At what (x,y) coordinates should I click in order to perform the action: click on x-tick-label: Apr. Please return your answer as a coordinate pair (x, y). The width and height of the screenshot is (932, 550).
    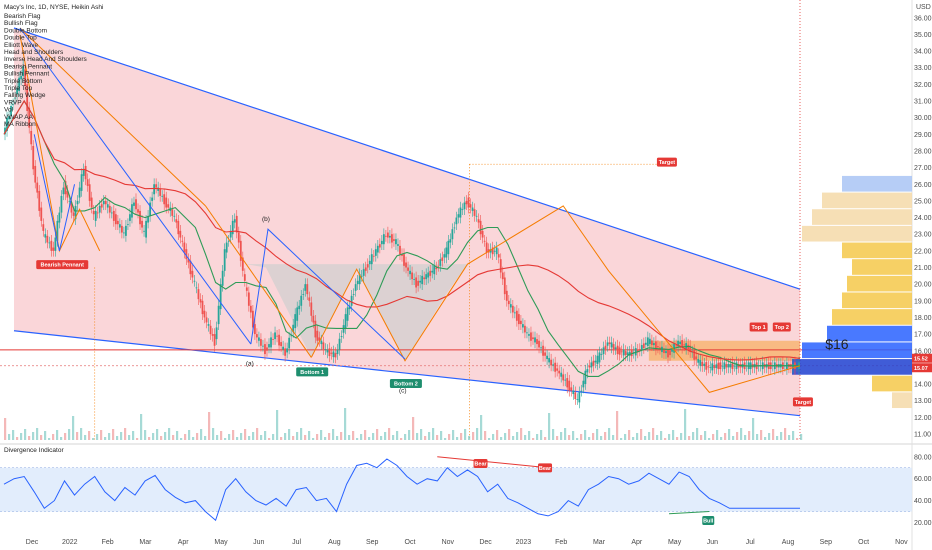
    Looking at the image, I should click on (184, 542).